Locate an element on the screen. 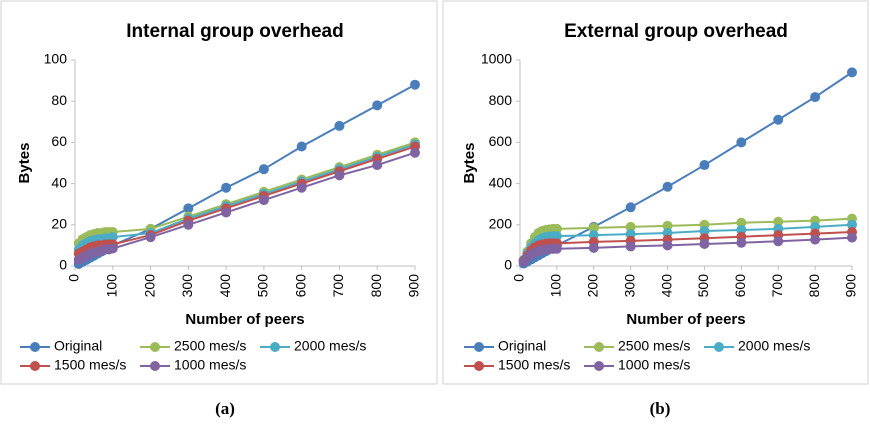  y-tick-label: 800 is located at coordinates (501, 100).